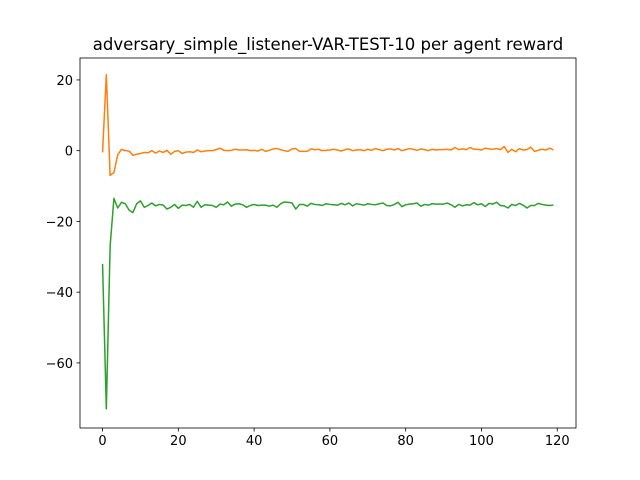 The image size is (640, 480). What do you see at coordinates (59, 222) in the screenshot?
I see `y-tick-label: −20` at bounding box center [59, 222].